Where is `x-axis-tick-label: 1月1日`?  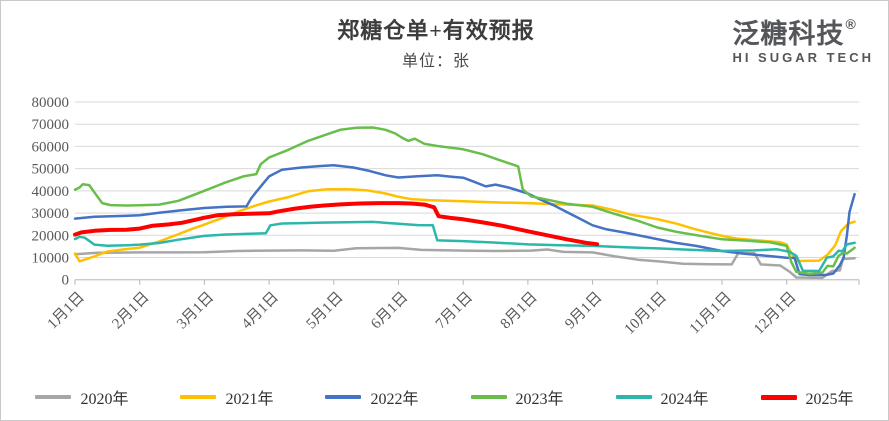 x-axis-tick-label: 1月1日 is located at coordinates (66, 310).